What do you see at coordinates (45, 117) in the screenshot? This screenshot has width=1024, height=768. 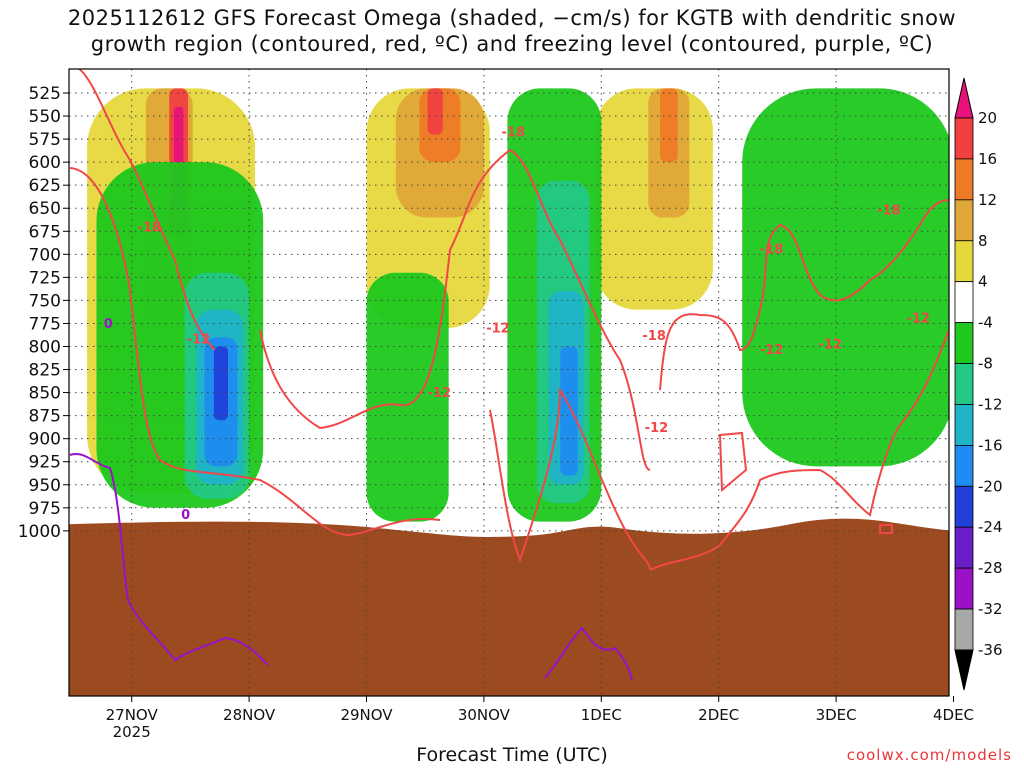 I see `y-tick-label-550: 550` at bounding box center [45, 117].